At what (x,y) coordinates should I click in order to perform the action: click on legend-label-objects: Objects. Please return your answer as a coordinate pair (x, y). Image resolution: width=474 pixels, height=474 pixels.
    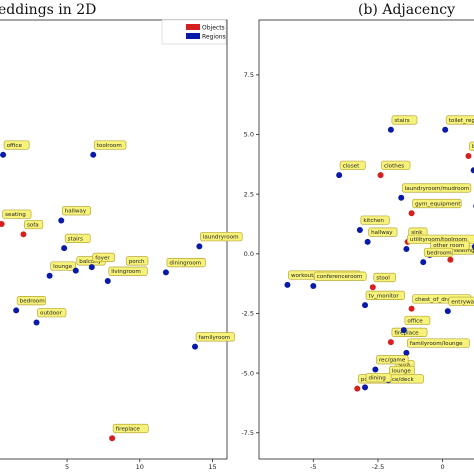
    Looking at the image, I should click on (213, 28).